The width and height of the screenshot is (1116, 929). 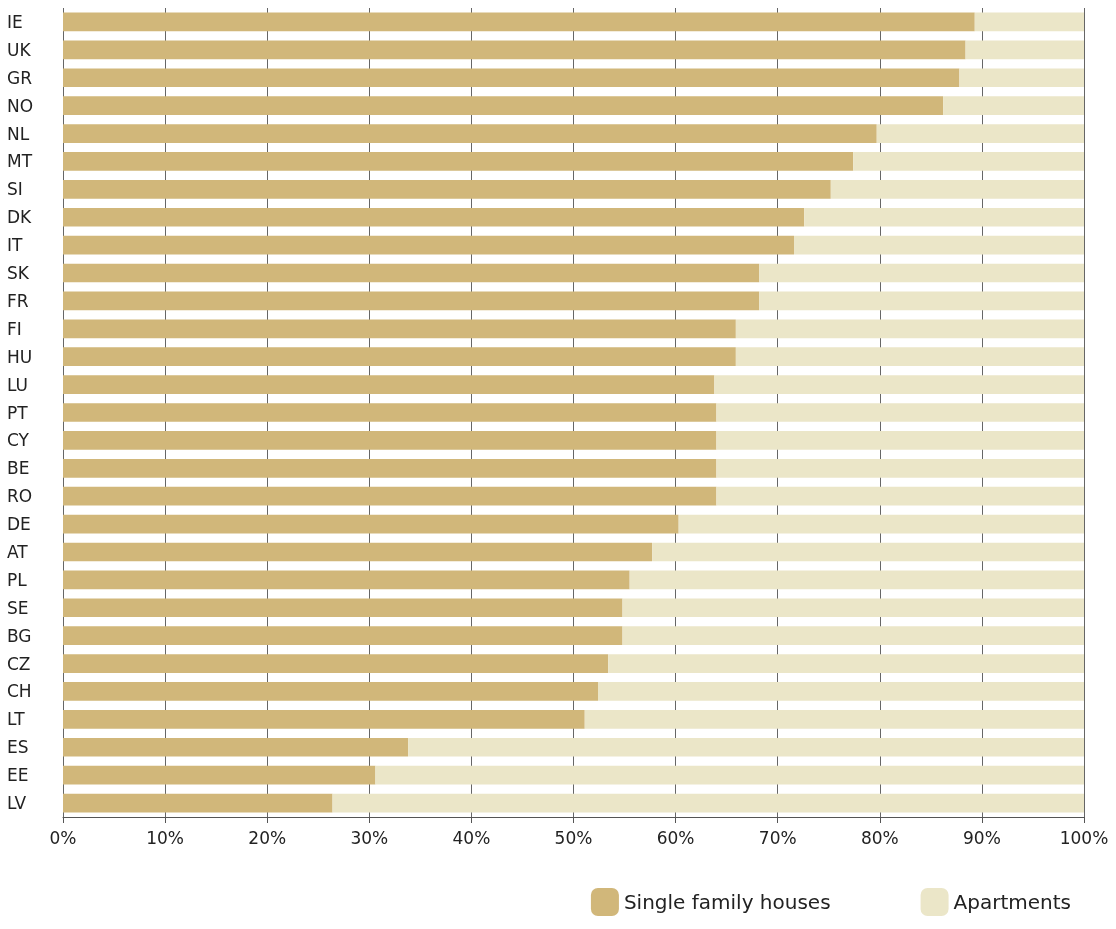 I want to click on y-tick-label: SK, so click(x=18, y=273).